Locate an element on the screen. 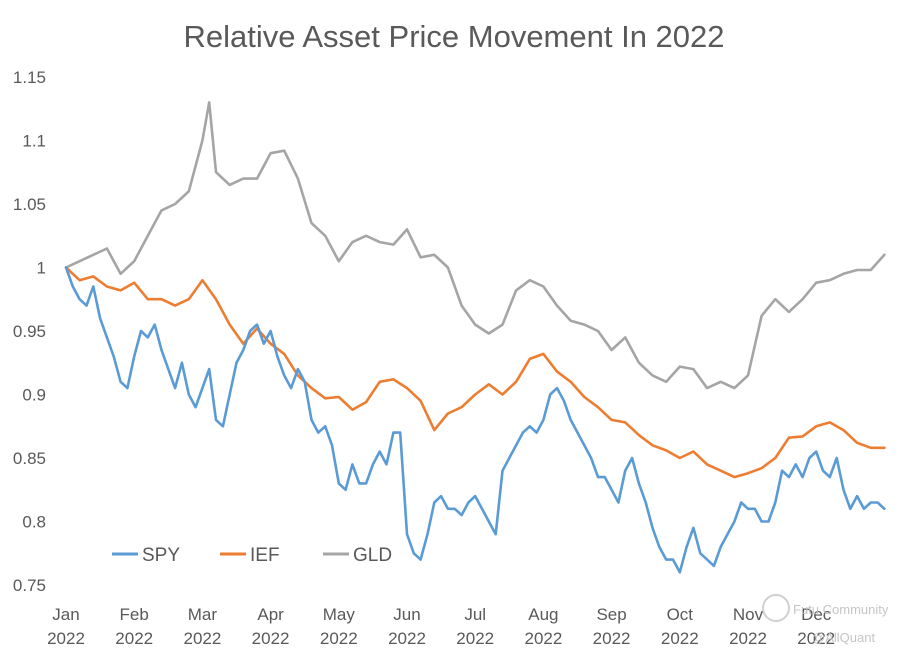 The height and width of the screenshot is (660, 909). x-tick-month: Jan is located at coordinates (65, 614).